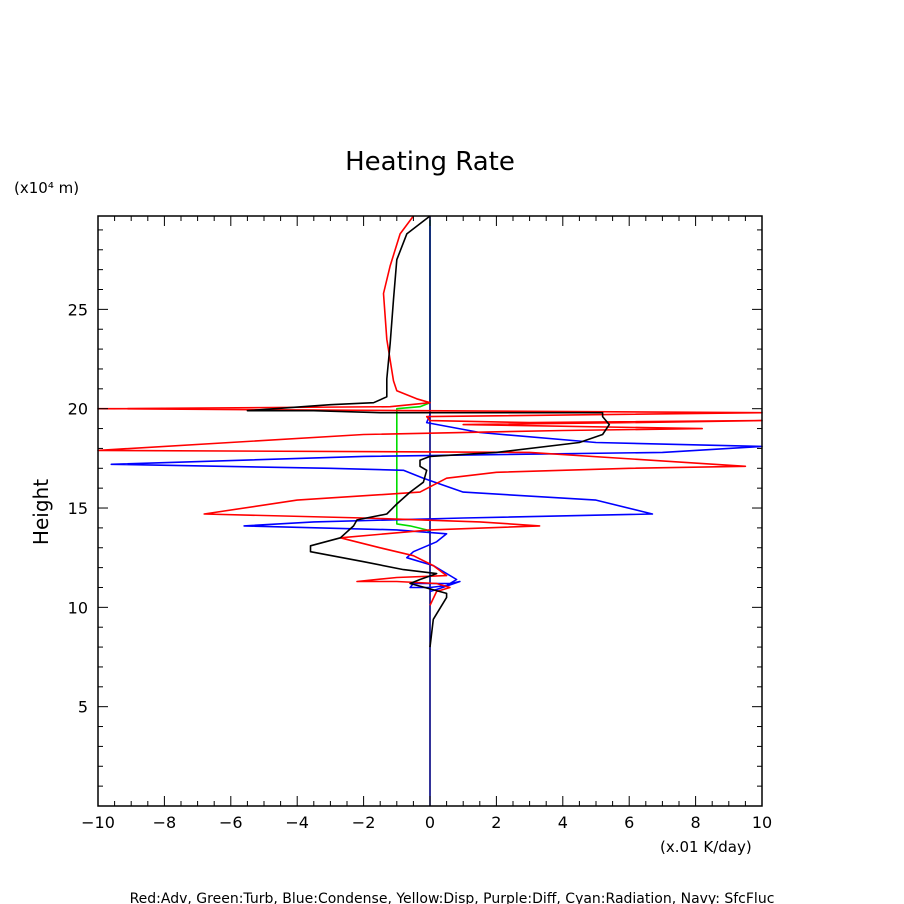 The width and height of the screenshot is (904, 904). Describe the element at coordinates (430, 162) in the screenshot. I see `chart-title: Heating Rate` at that location.